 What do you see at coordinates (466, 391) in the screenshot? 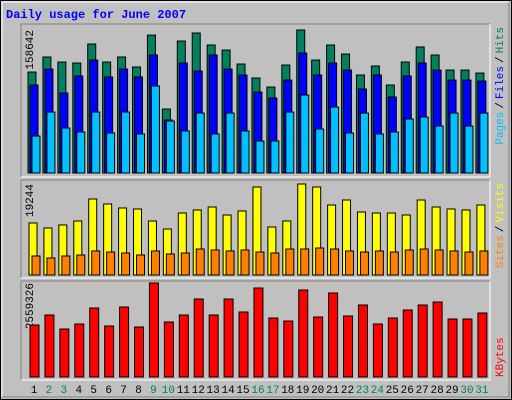
I see `x-tick-label: 30` at bounding box center [466, 391].